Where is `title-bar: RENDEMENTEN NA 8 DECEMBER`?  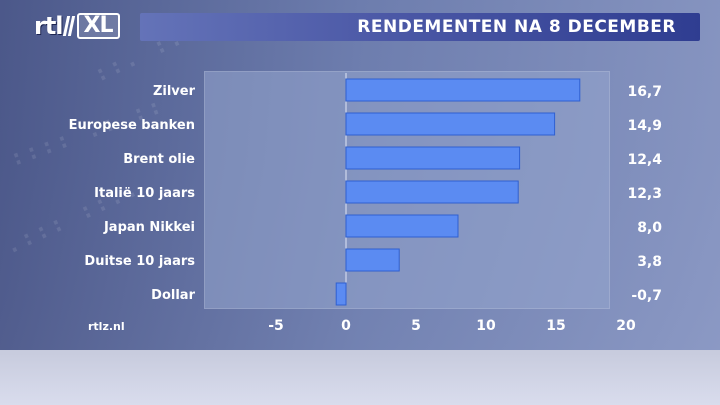 title-bar: RENDEMENTEN NA 8 DECEMBER is located at coordinates (420, 27).